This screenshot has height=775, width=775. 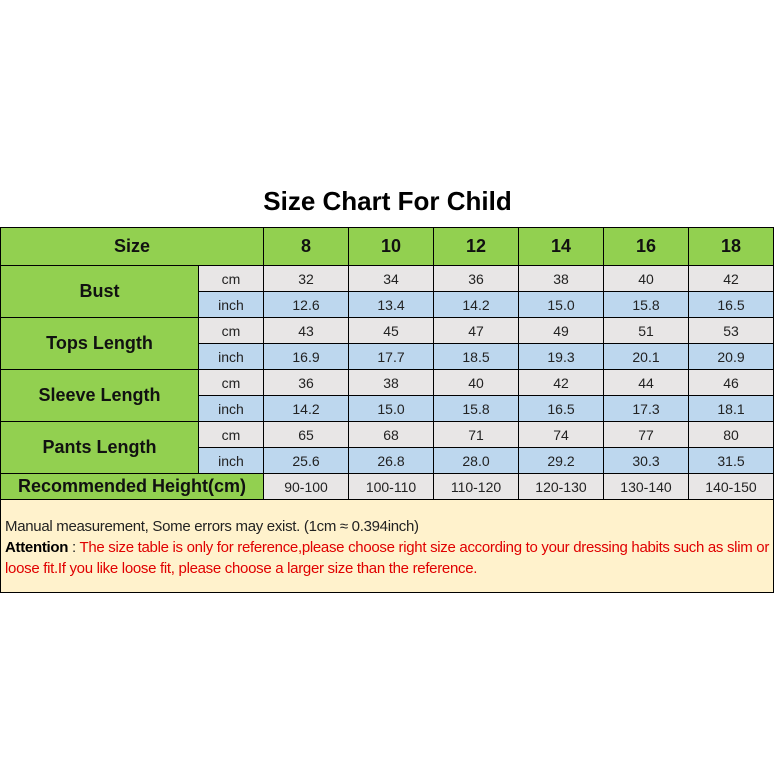 I want to click on table-row: inch 16.9 17.7 18.5 19.3 20.1 20.9, so click(x=387, y=356).